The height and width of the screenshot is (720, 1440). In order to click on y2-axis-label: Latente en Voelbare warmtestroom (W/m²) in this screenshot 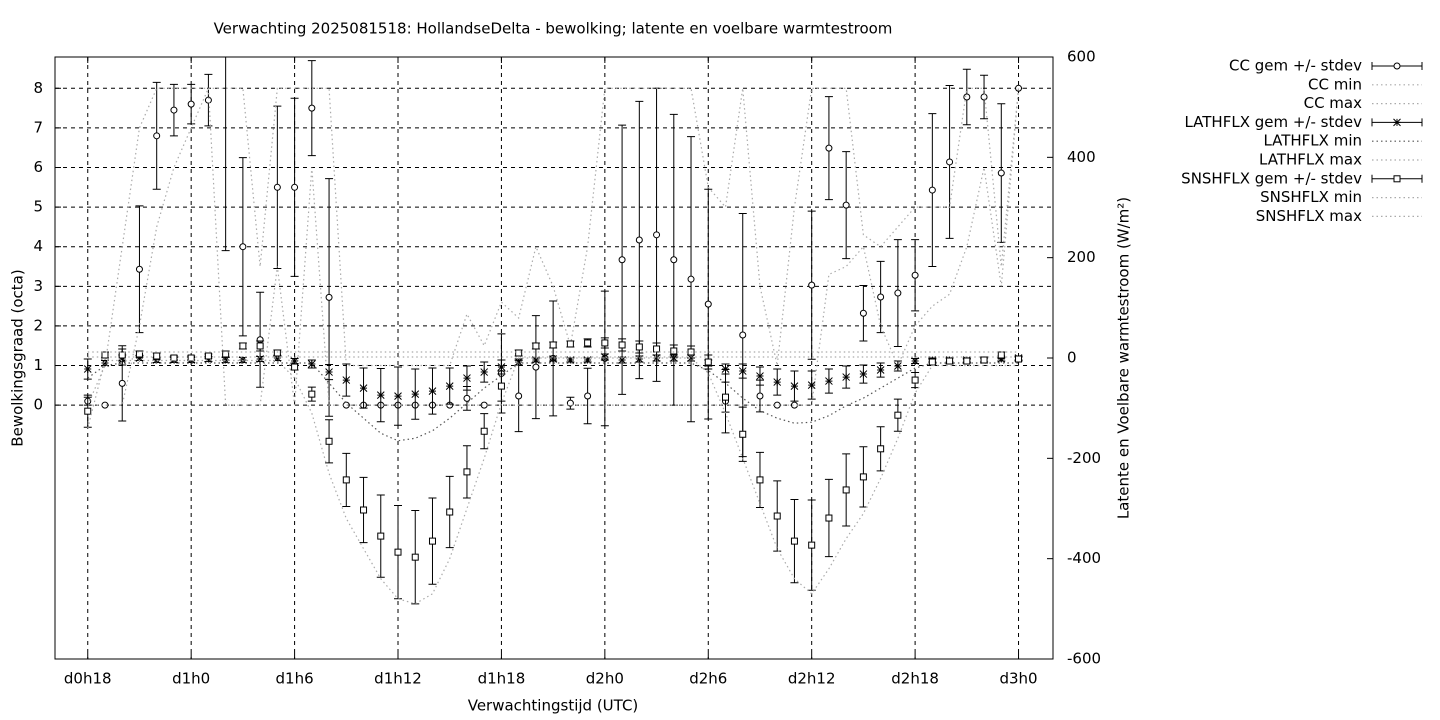, I will do `click(1124, 358)`.